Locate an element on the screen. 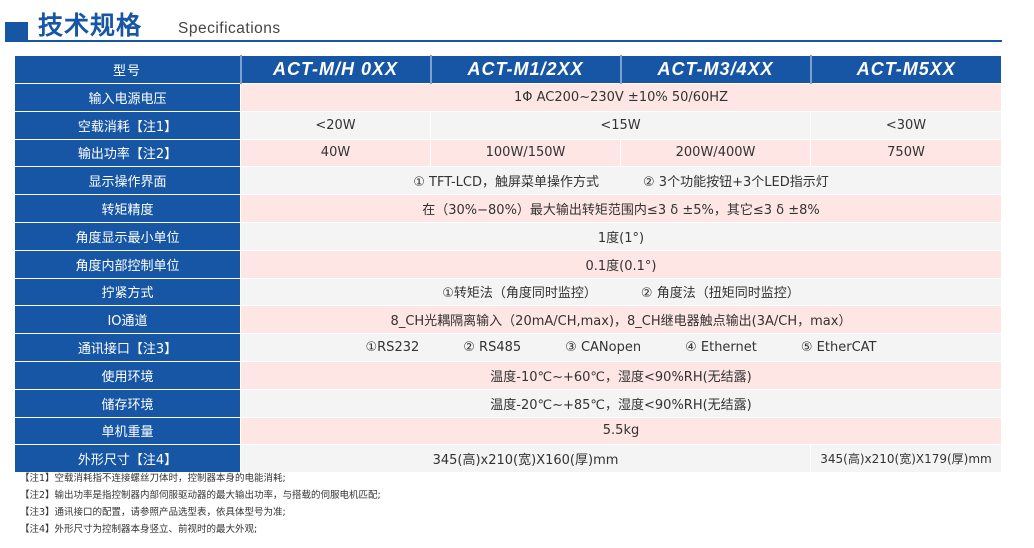  table-row: 角度显示最小单位 1度(1°) is located at coordinates (508, 236).